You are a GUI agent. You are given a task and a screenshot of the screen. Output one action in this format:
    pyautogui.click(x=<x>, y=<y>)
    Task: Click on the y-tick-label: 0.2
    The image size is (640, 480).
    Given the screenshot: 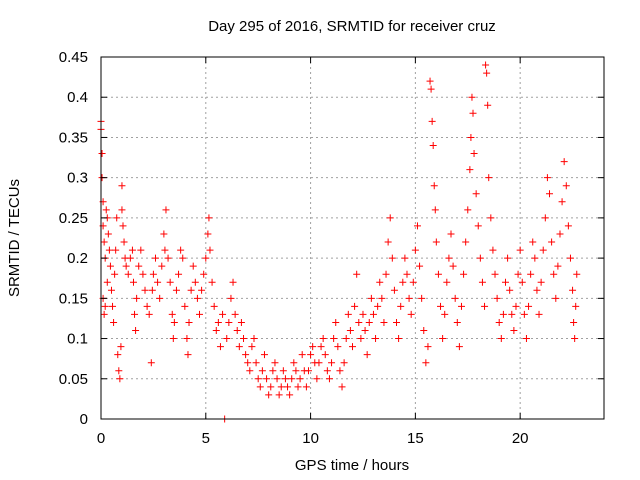 What is the action you would take?
    pyautogui.click(x=77, y=258)
    